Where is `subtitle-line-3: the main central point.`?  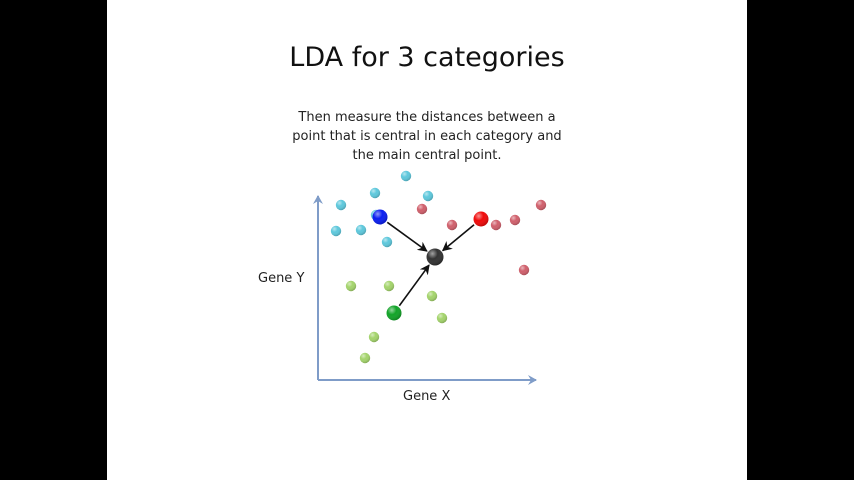 subtitle-line-3: the main central point. is located at coordinates (427, 155).